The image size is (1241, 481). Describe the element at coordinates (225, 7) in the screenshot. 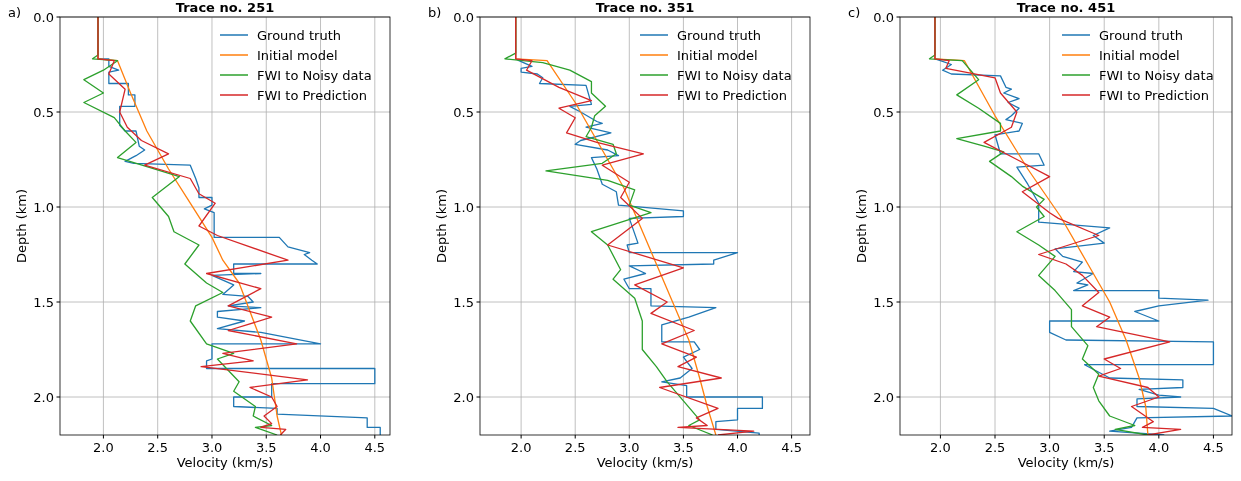

I see `chart-title: Trace no. 251` at that location.